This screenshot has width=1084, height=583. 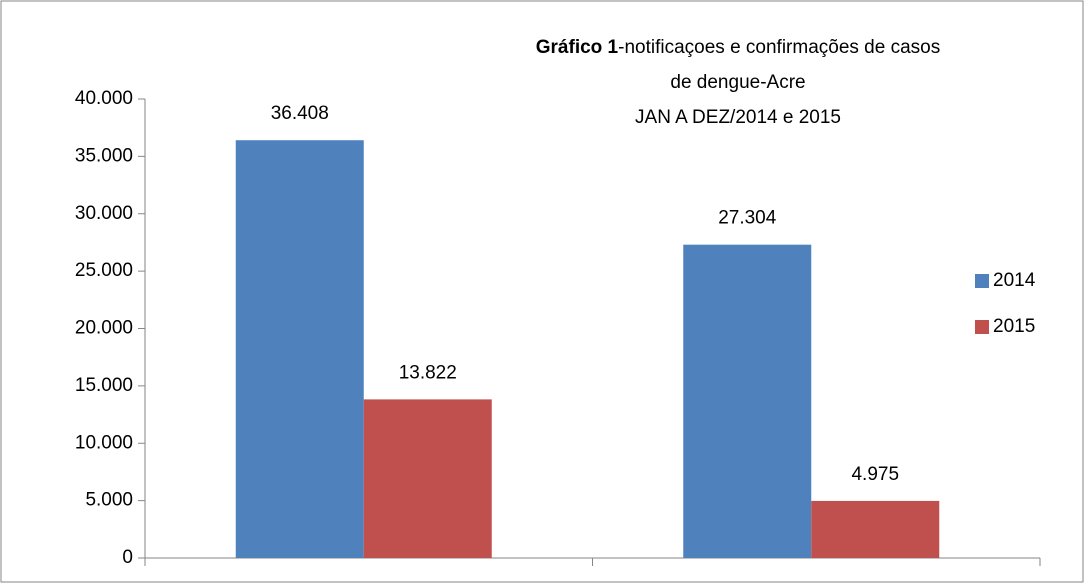 What do you see at coordinates (875, 474) in the screenshot?
I see `data-label: 4.975` at bounding box center [875, 474].